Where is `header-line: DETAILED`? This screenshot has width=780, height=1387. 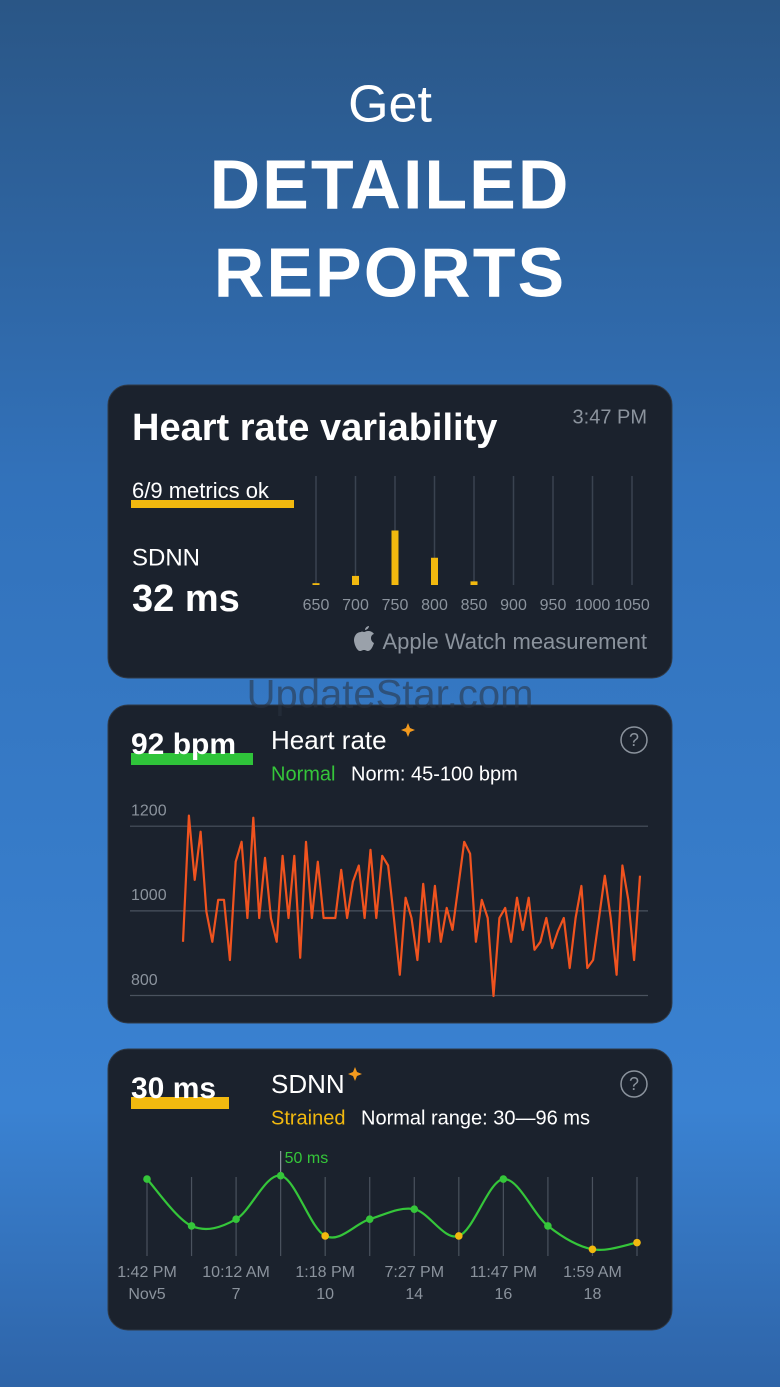 header-line: DETAILED is located at coordinates (390, 184).